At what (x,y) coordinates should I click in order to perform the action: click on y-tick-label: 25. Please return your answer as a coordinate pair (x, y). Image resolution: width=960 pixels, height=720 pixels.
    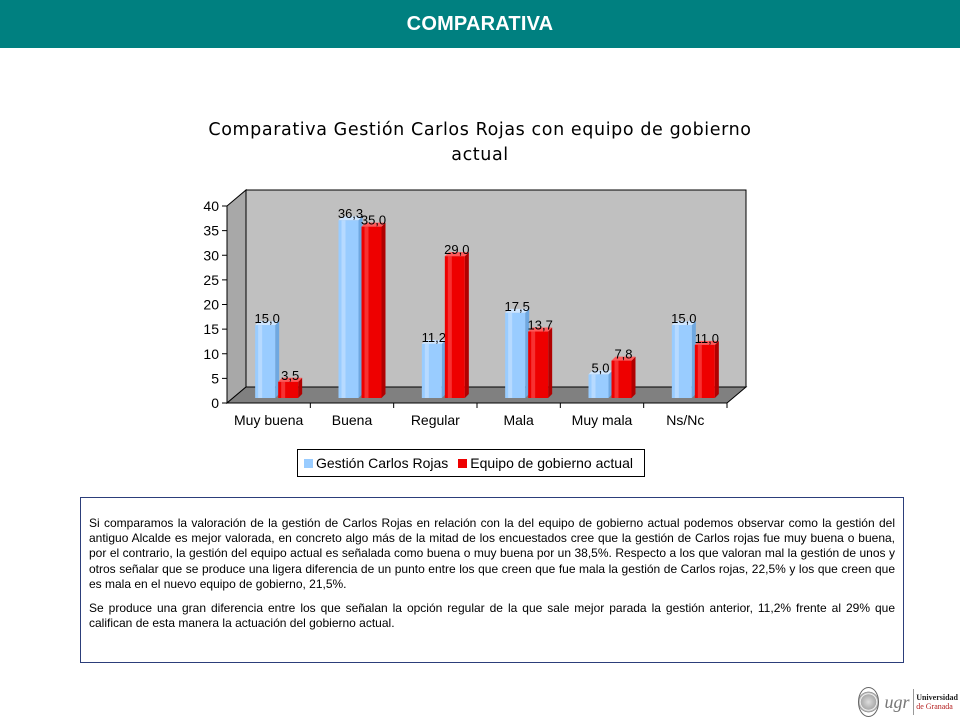
    Looking at the image, I should click on (211, 280).